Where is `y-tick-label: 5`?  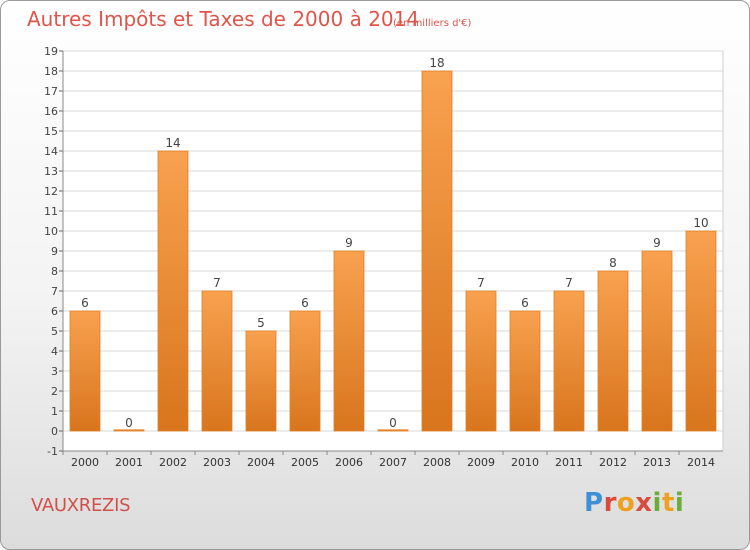
y-tick-label: 5 is located at coordinates (54, 331).